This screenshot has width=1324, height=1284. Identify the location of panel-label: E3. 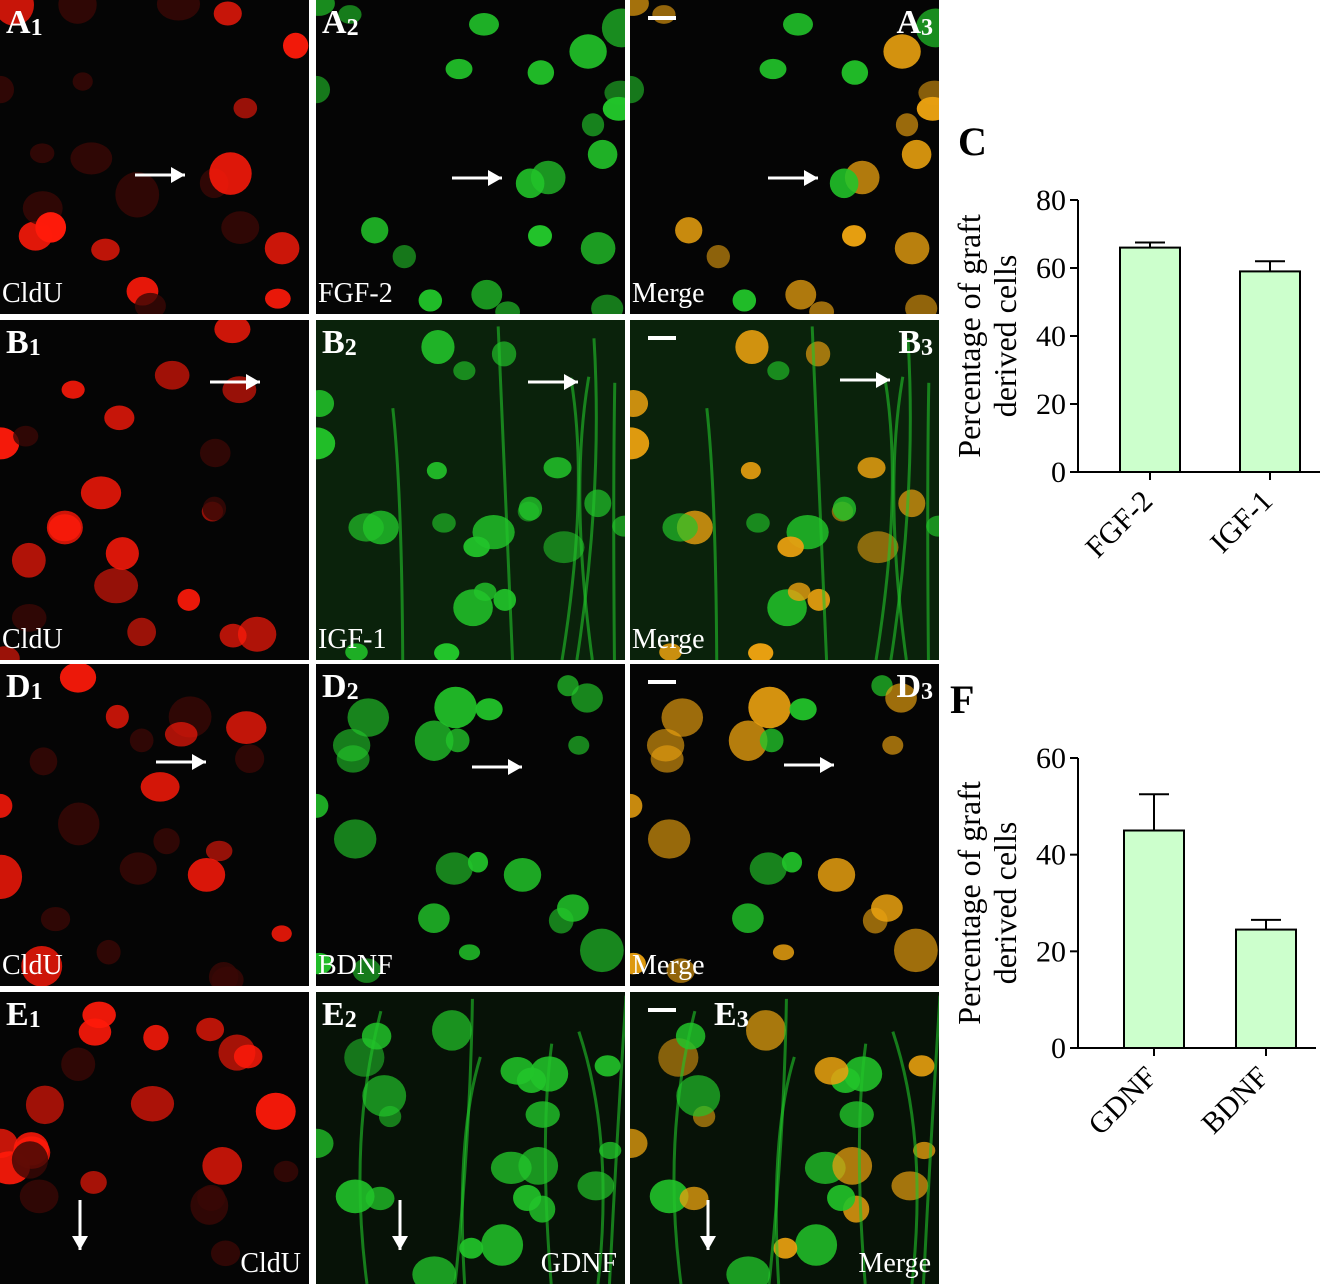
(731, 1015).